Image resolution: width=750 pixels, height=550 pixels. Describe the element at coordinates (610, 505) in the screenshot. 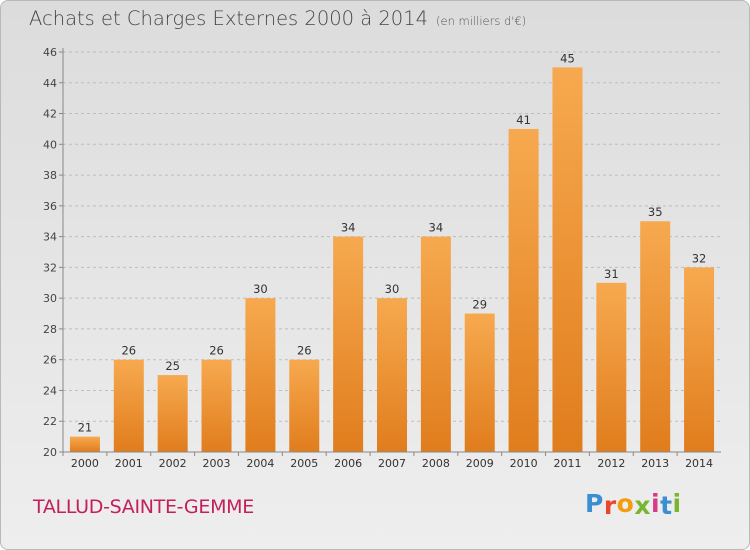

I see `logo-letter: r` at that location.